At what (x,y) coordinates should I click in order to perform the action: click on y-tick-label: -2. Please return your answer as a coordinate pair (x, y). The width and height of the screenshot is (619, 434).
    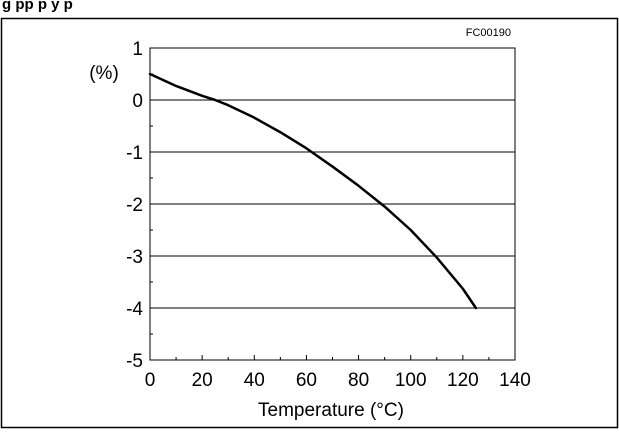
    Looking at the image, I should click on (134, 205).